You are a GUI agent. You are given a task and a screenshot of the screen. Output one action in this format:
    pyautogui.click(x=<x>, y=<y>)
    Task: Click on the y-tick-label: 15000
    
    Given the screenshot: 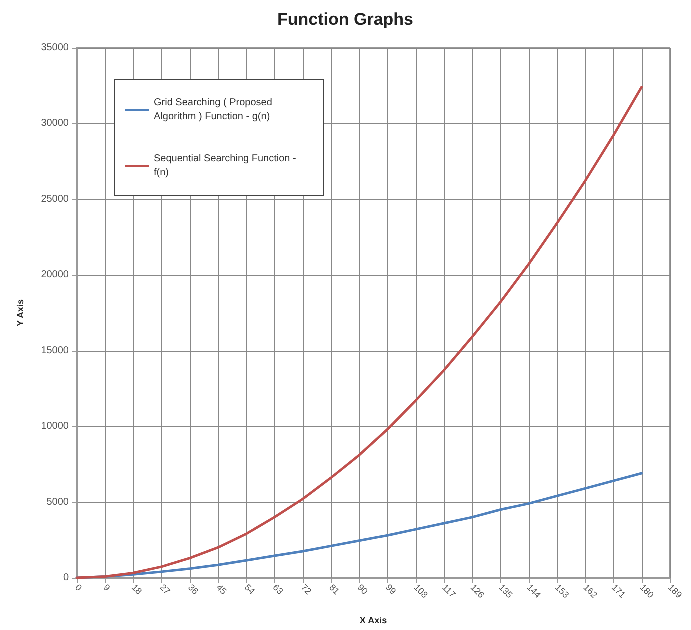 What is the action you would take?
    pyautogui.click(x=55, y=350)
    